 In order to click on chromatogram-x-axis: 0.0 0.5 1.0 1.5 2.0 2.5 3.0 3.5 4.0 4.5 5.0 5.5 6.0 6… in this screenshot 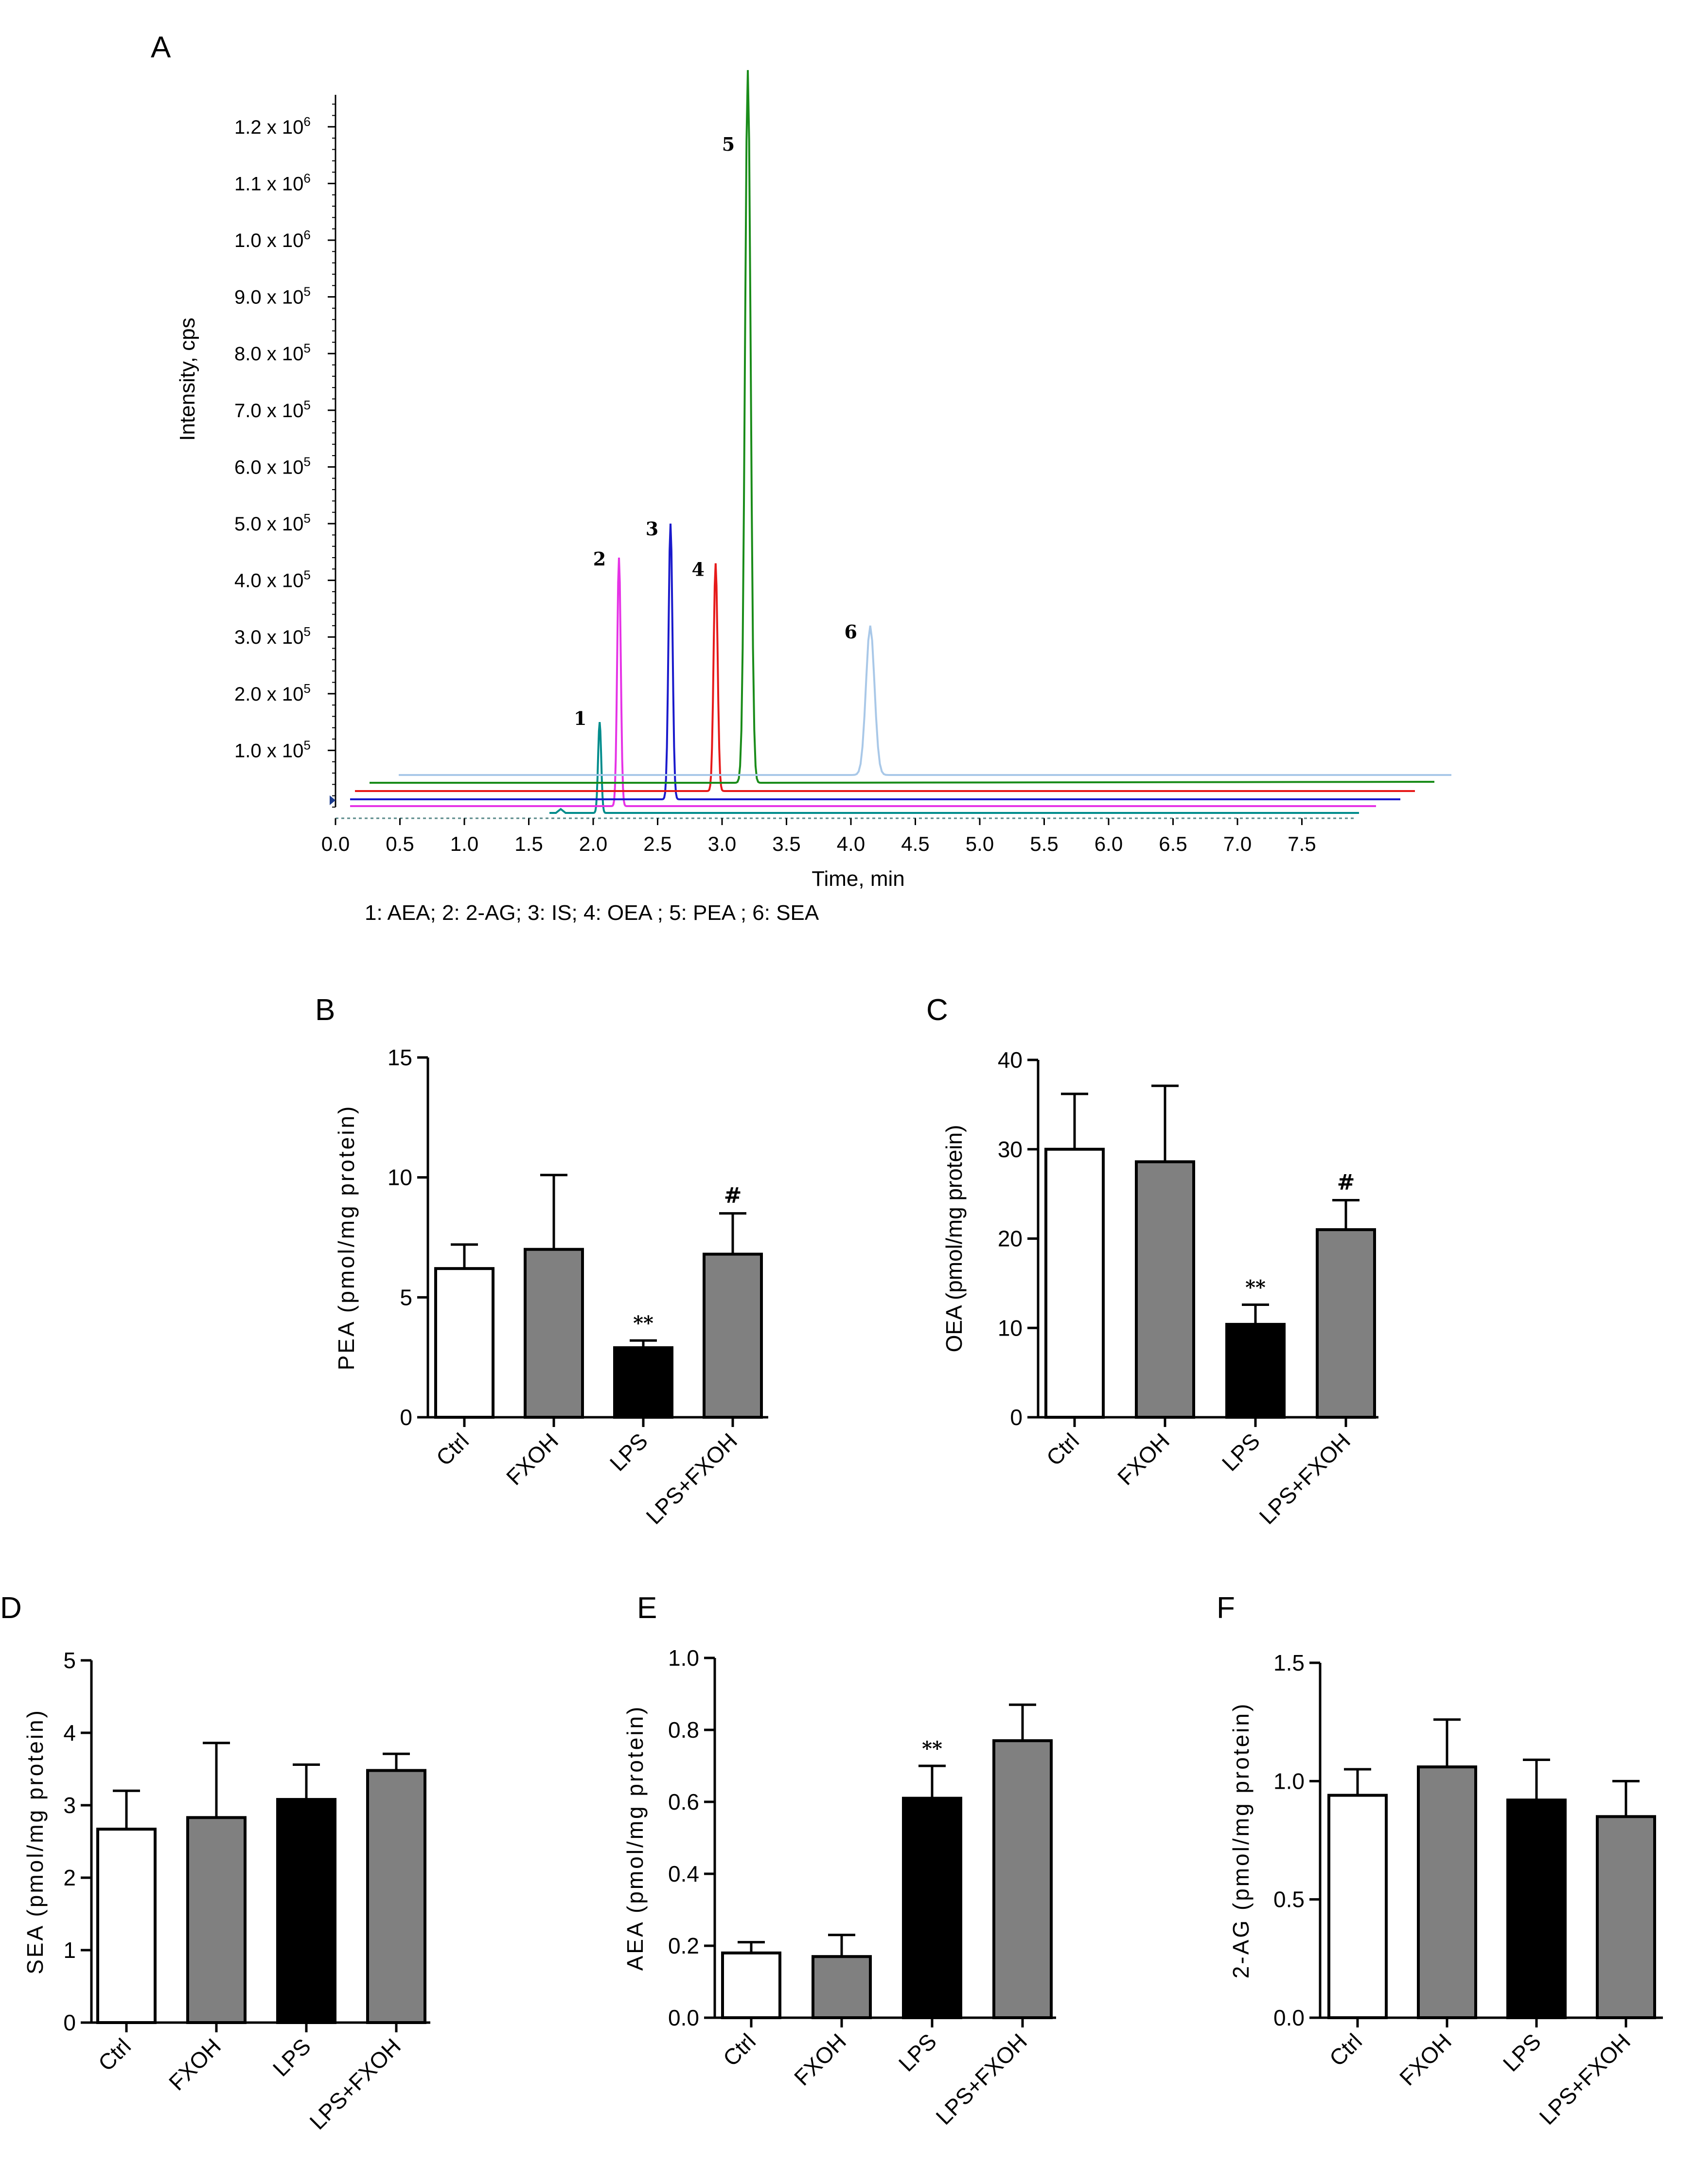, I will do `click(839, 836)`.